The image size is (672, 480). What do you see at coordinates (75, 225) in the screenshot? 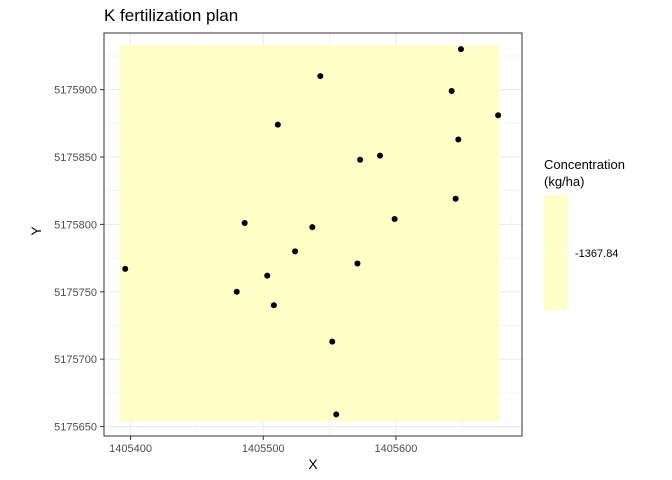
I see `y-tick-label: 5175800` at bounding box center [75, 225].